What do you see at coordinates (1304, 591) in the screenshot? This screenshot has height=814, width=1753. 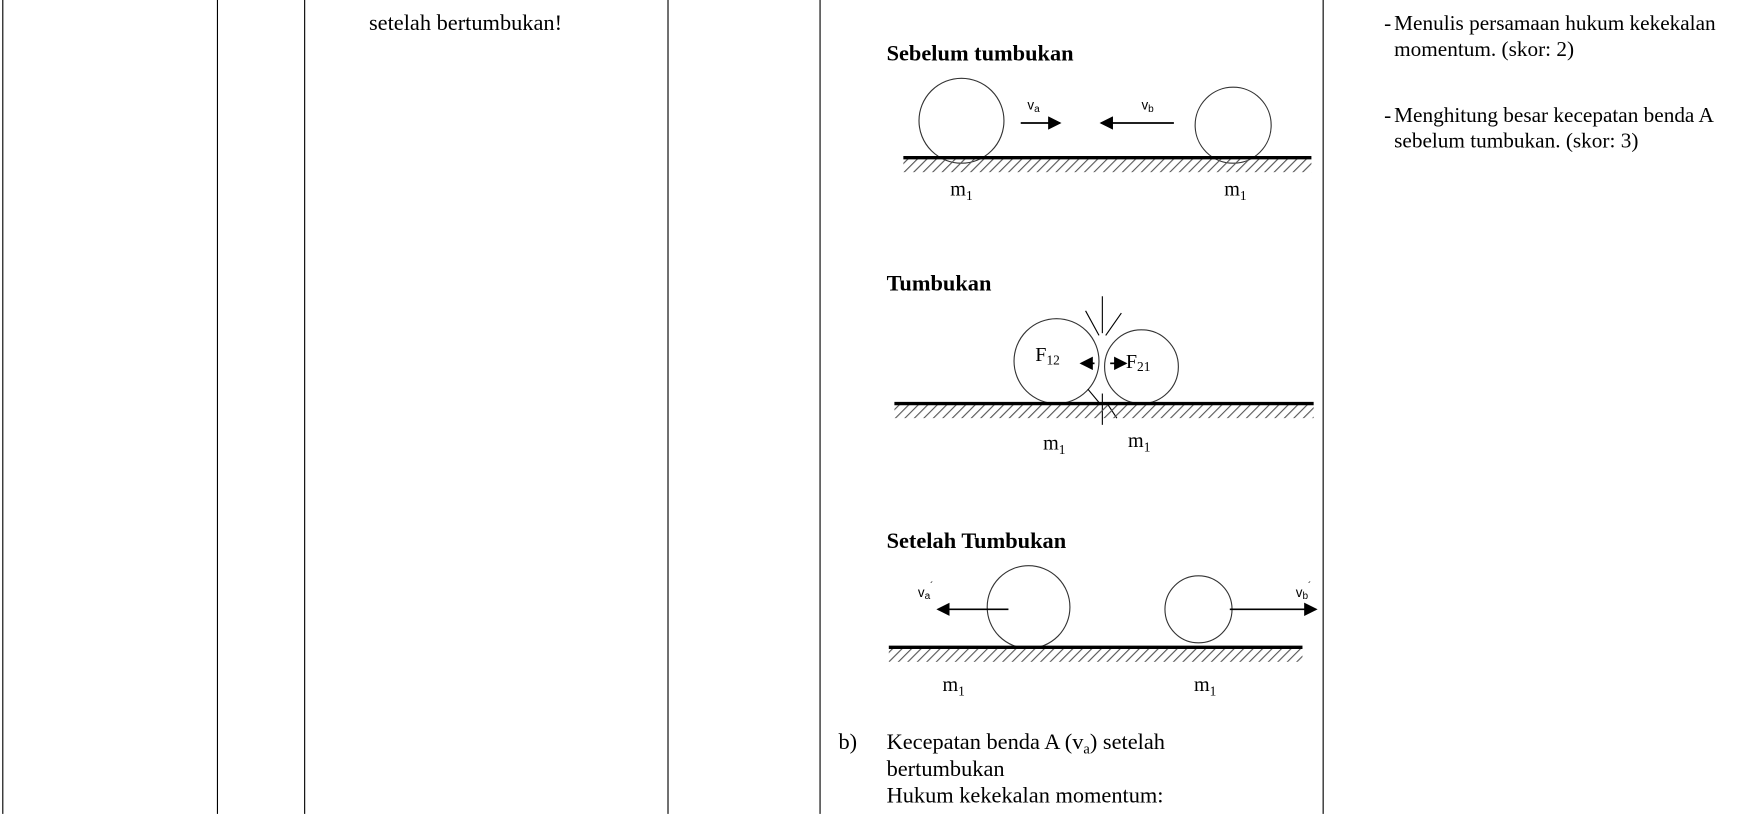 I see `label: vb´` at bounding box center [1304, 591].